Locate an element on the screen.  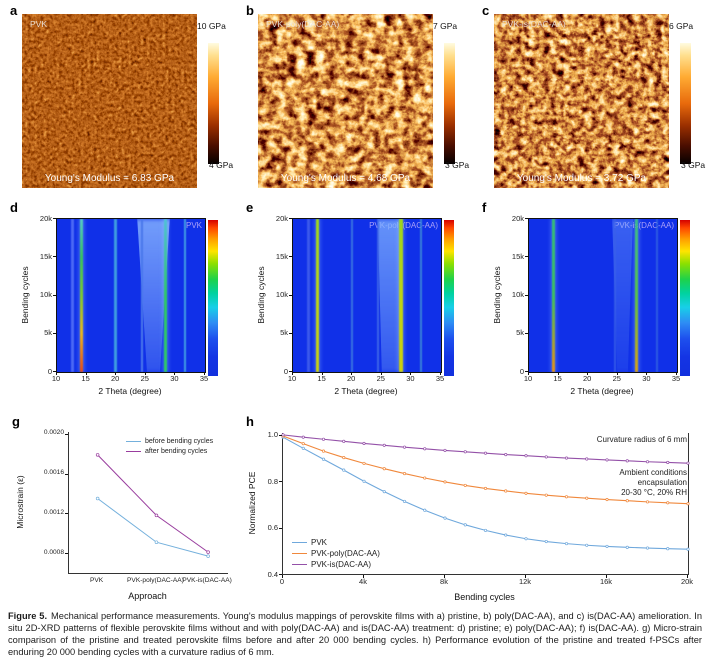
panel-letter-b: b is located at coordinates (250, 10).